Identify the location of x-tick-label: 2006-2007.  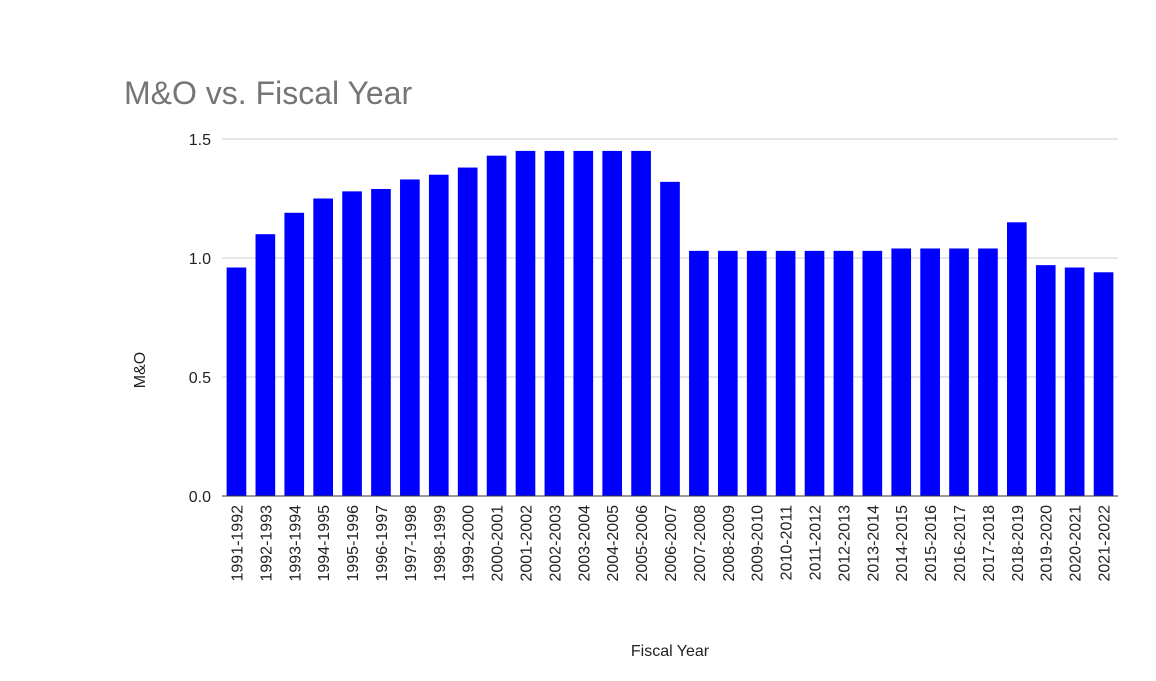
(671, 543).